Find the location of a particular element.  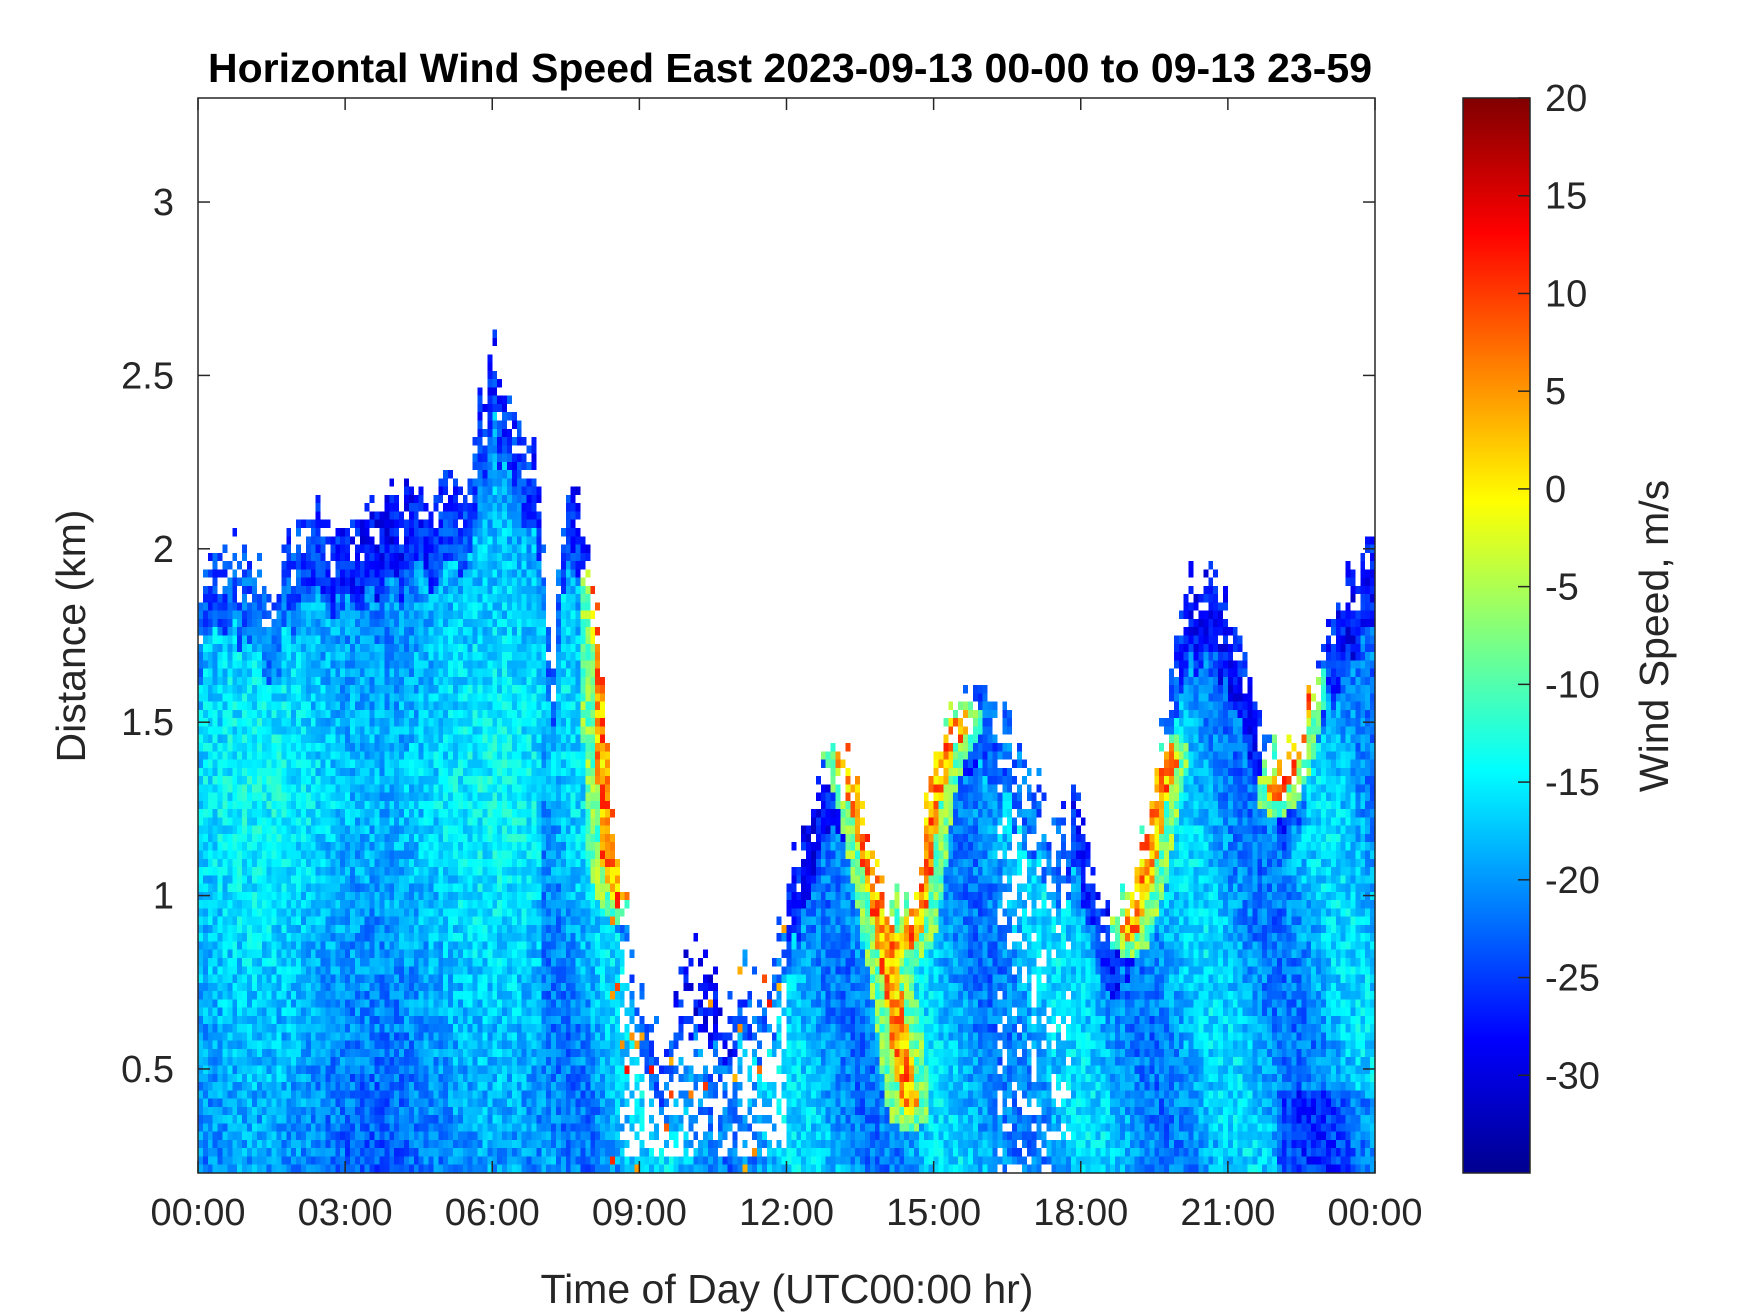

y-tick-label: 3 is located at coordinates (163, 203).